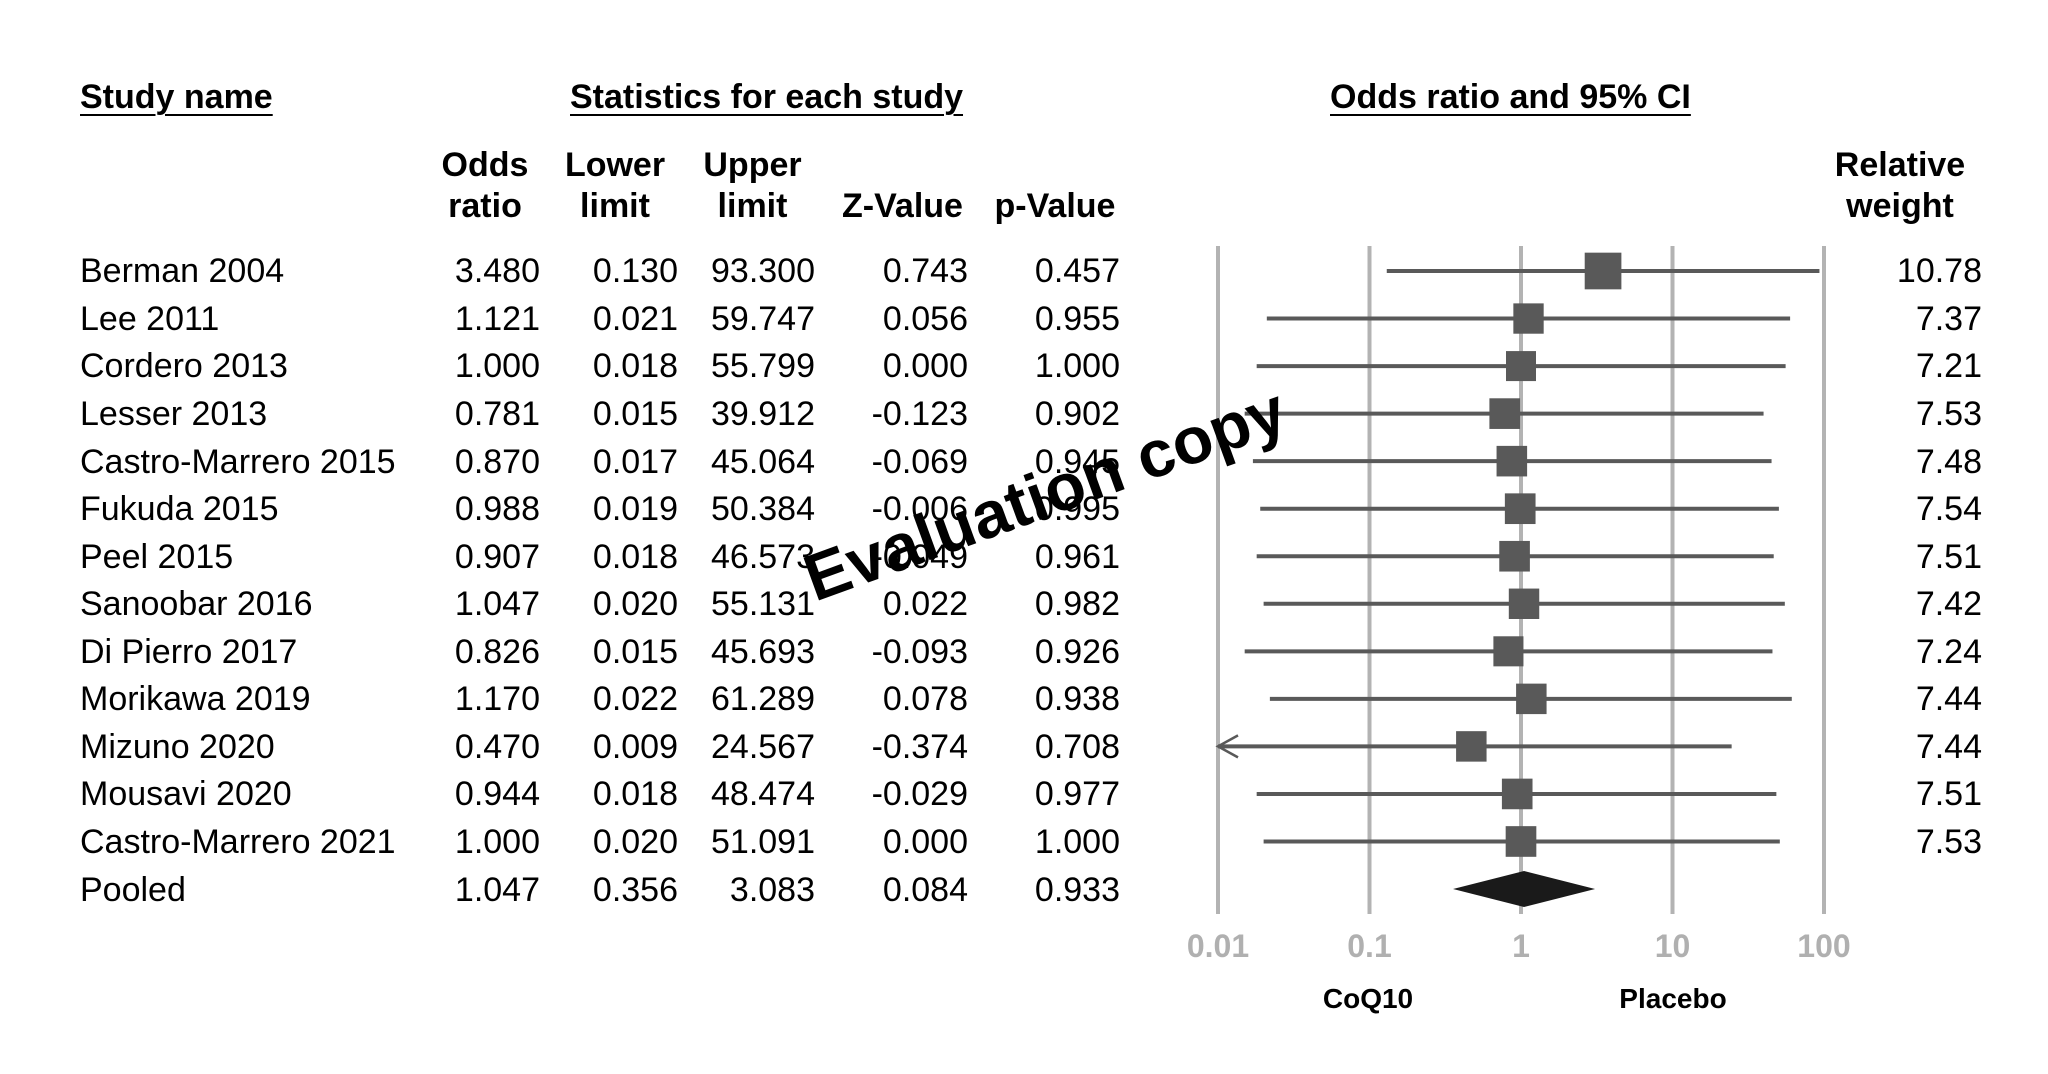 The image size is (2048, 1074). I want to click on upper-limit-header-line1: Upper, so click(752, 165).